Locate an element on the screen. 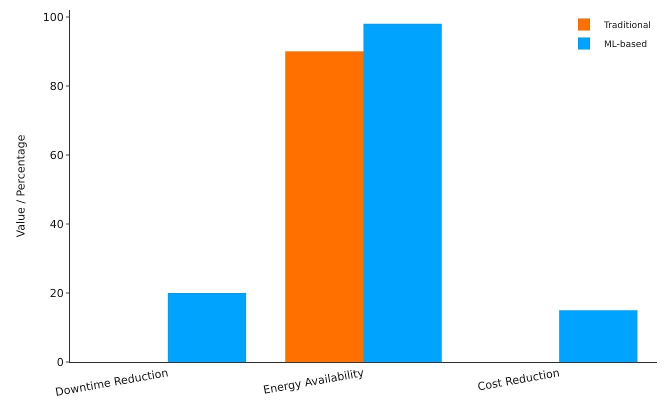  y-tick-label: 100 is located at coordinates (53, 17).